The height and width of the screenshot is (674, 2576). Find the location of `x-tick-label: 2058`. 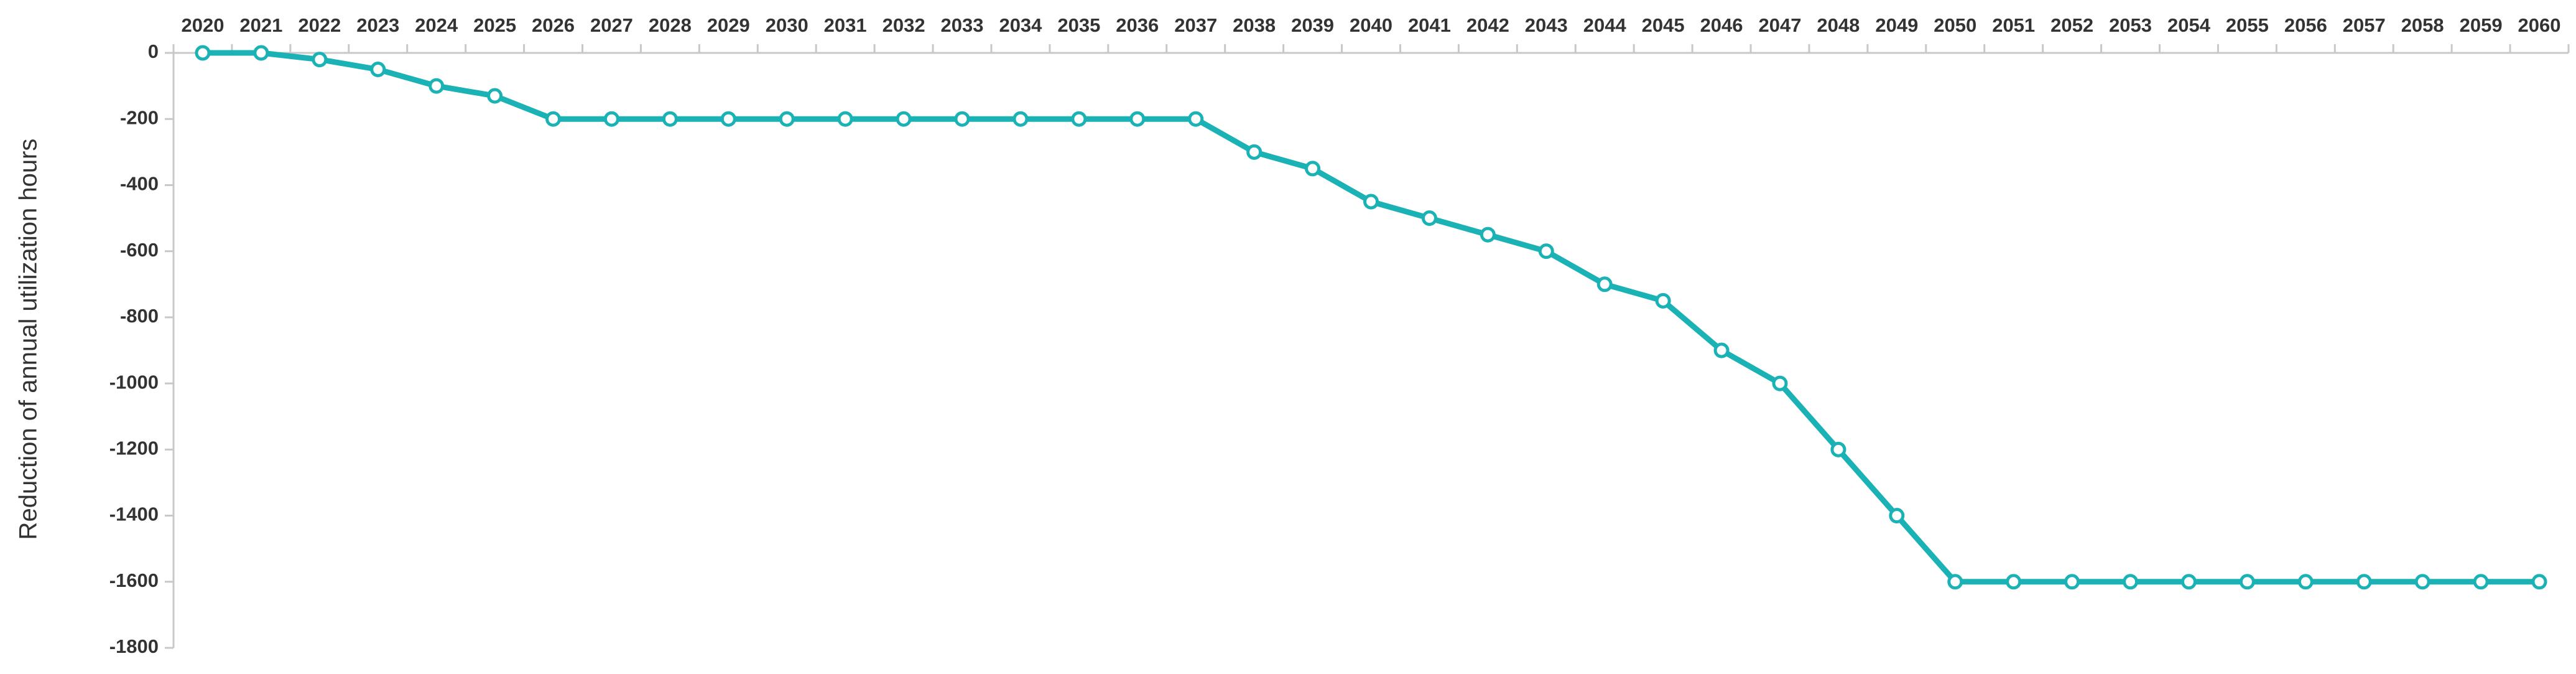

x-tick-label: 2058 is located at coordinates (2422, 25).